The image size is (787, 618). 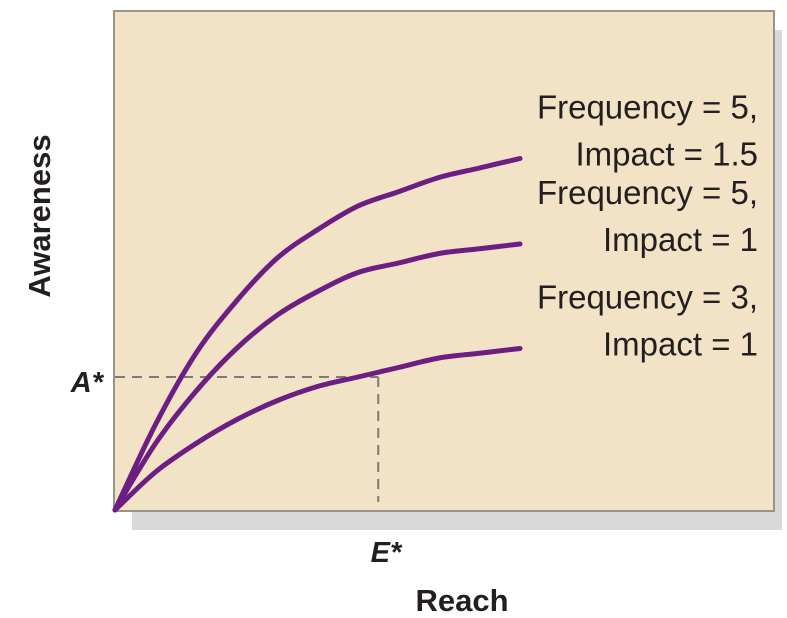 I want to click on curve-2-label-line-2: Impact = 1, so click(x=680, y=239).